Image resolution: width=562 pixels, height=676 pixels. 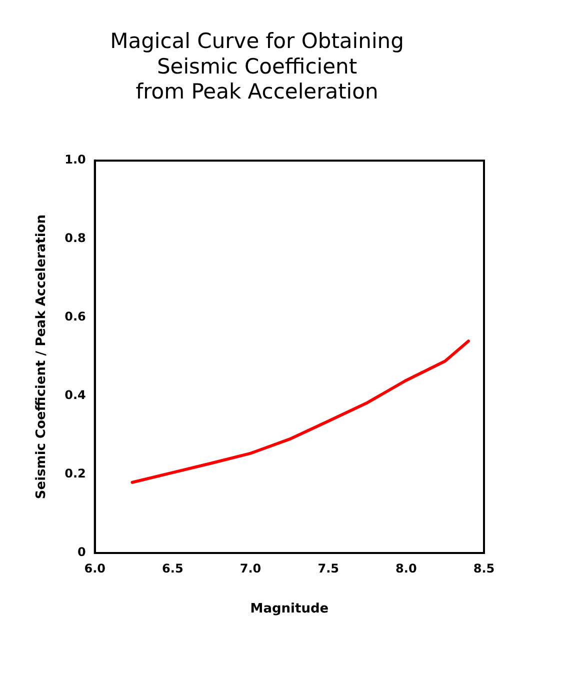 I want to click on x-tick-label: 6.0, so click(x=95, y=568).